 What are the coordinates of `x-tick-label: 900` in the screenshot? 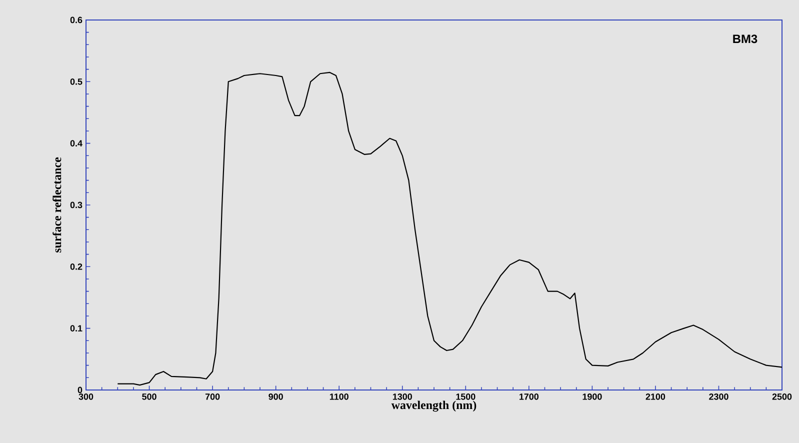 It's located at (275, 397).